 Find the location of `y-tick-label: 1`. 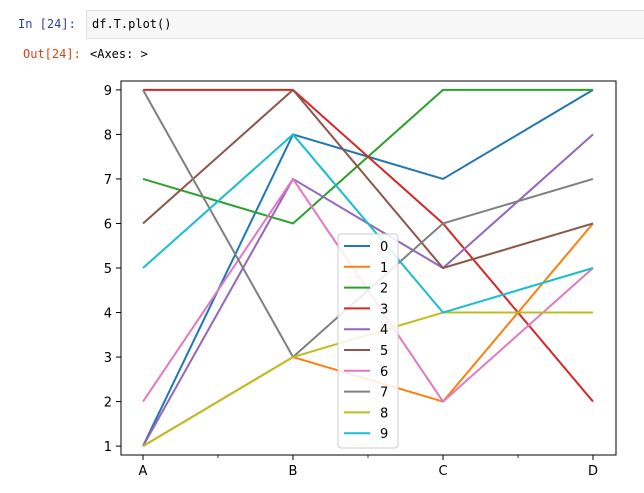

y-tick-label: 1 is located at coordinates (108, 447).